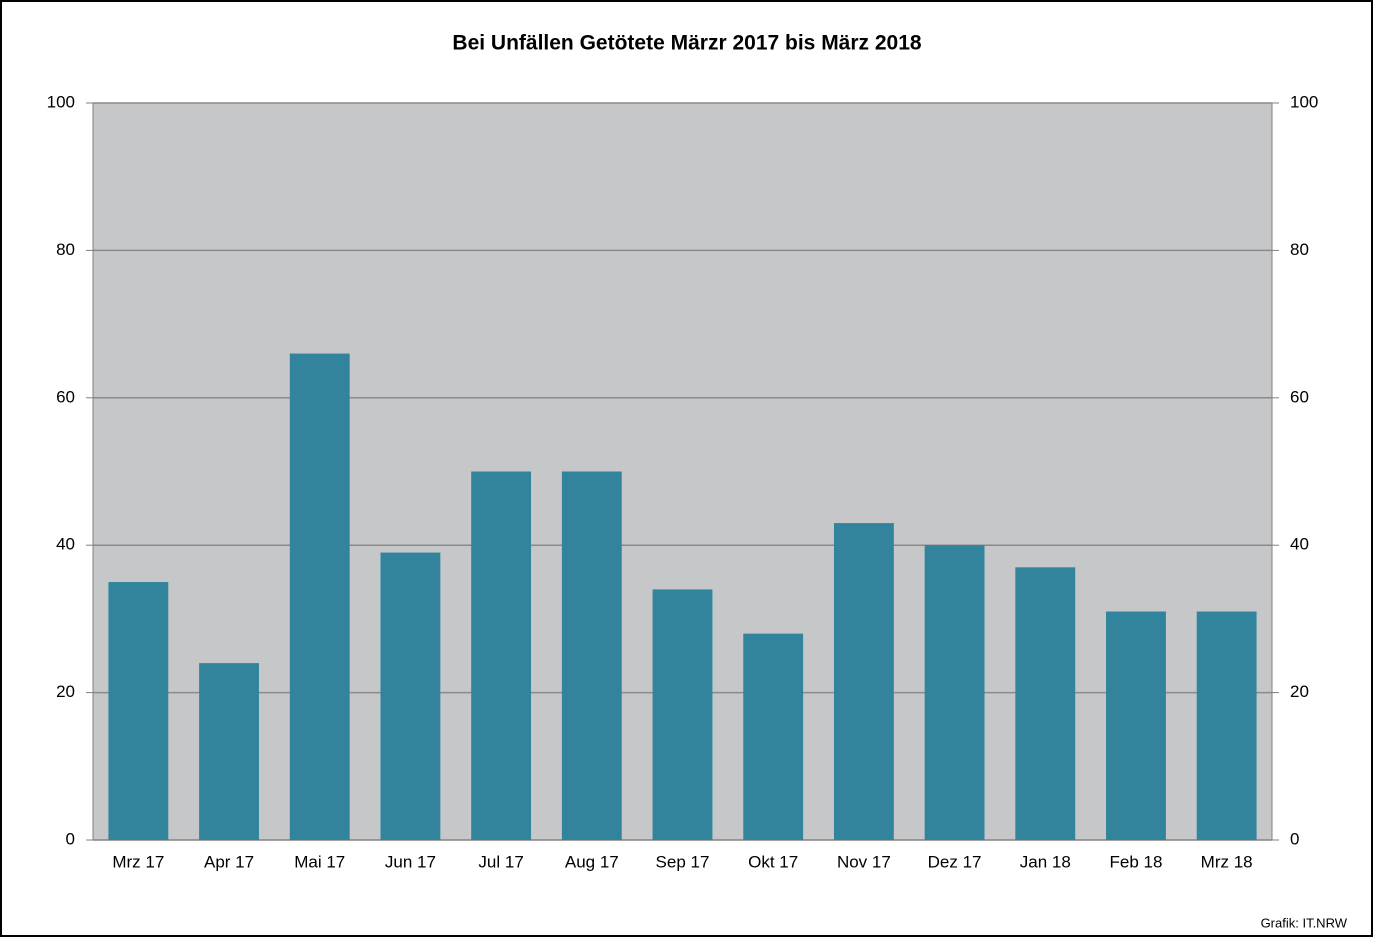 The image size is (1373, 937). I want to click on y2-tick-label: 20, so click(1299, 691).